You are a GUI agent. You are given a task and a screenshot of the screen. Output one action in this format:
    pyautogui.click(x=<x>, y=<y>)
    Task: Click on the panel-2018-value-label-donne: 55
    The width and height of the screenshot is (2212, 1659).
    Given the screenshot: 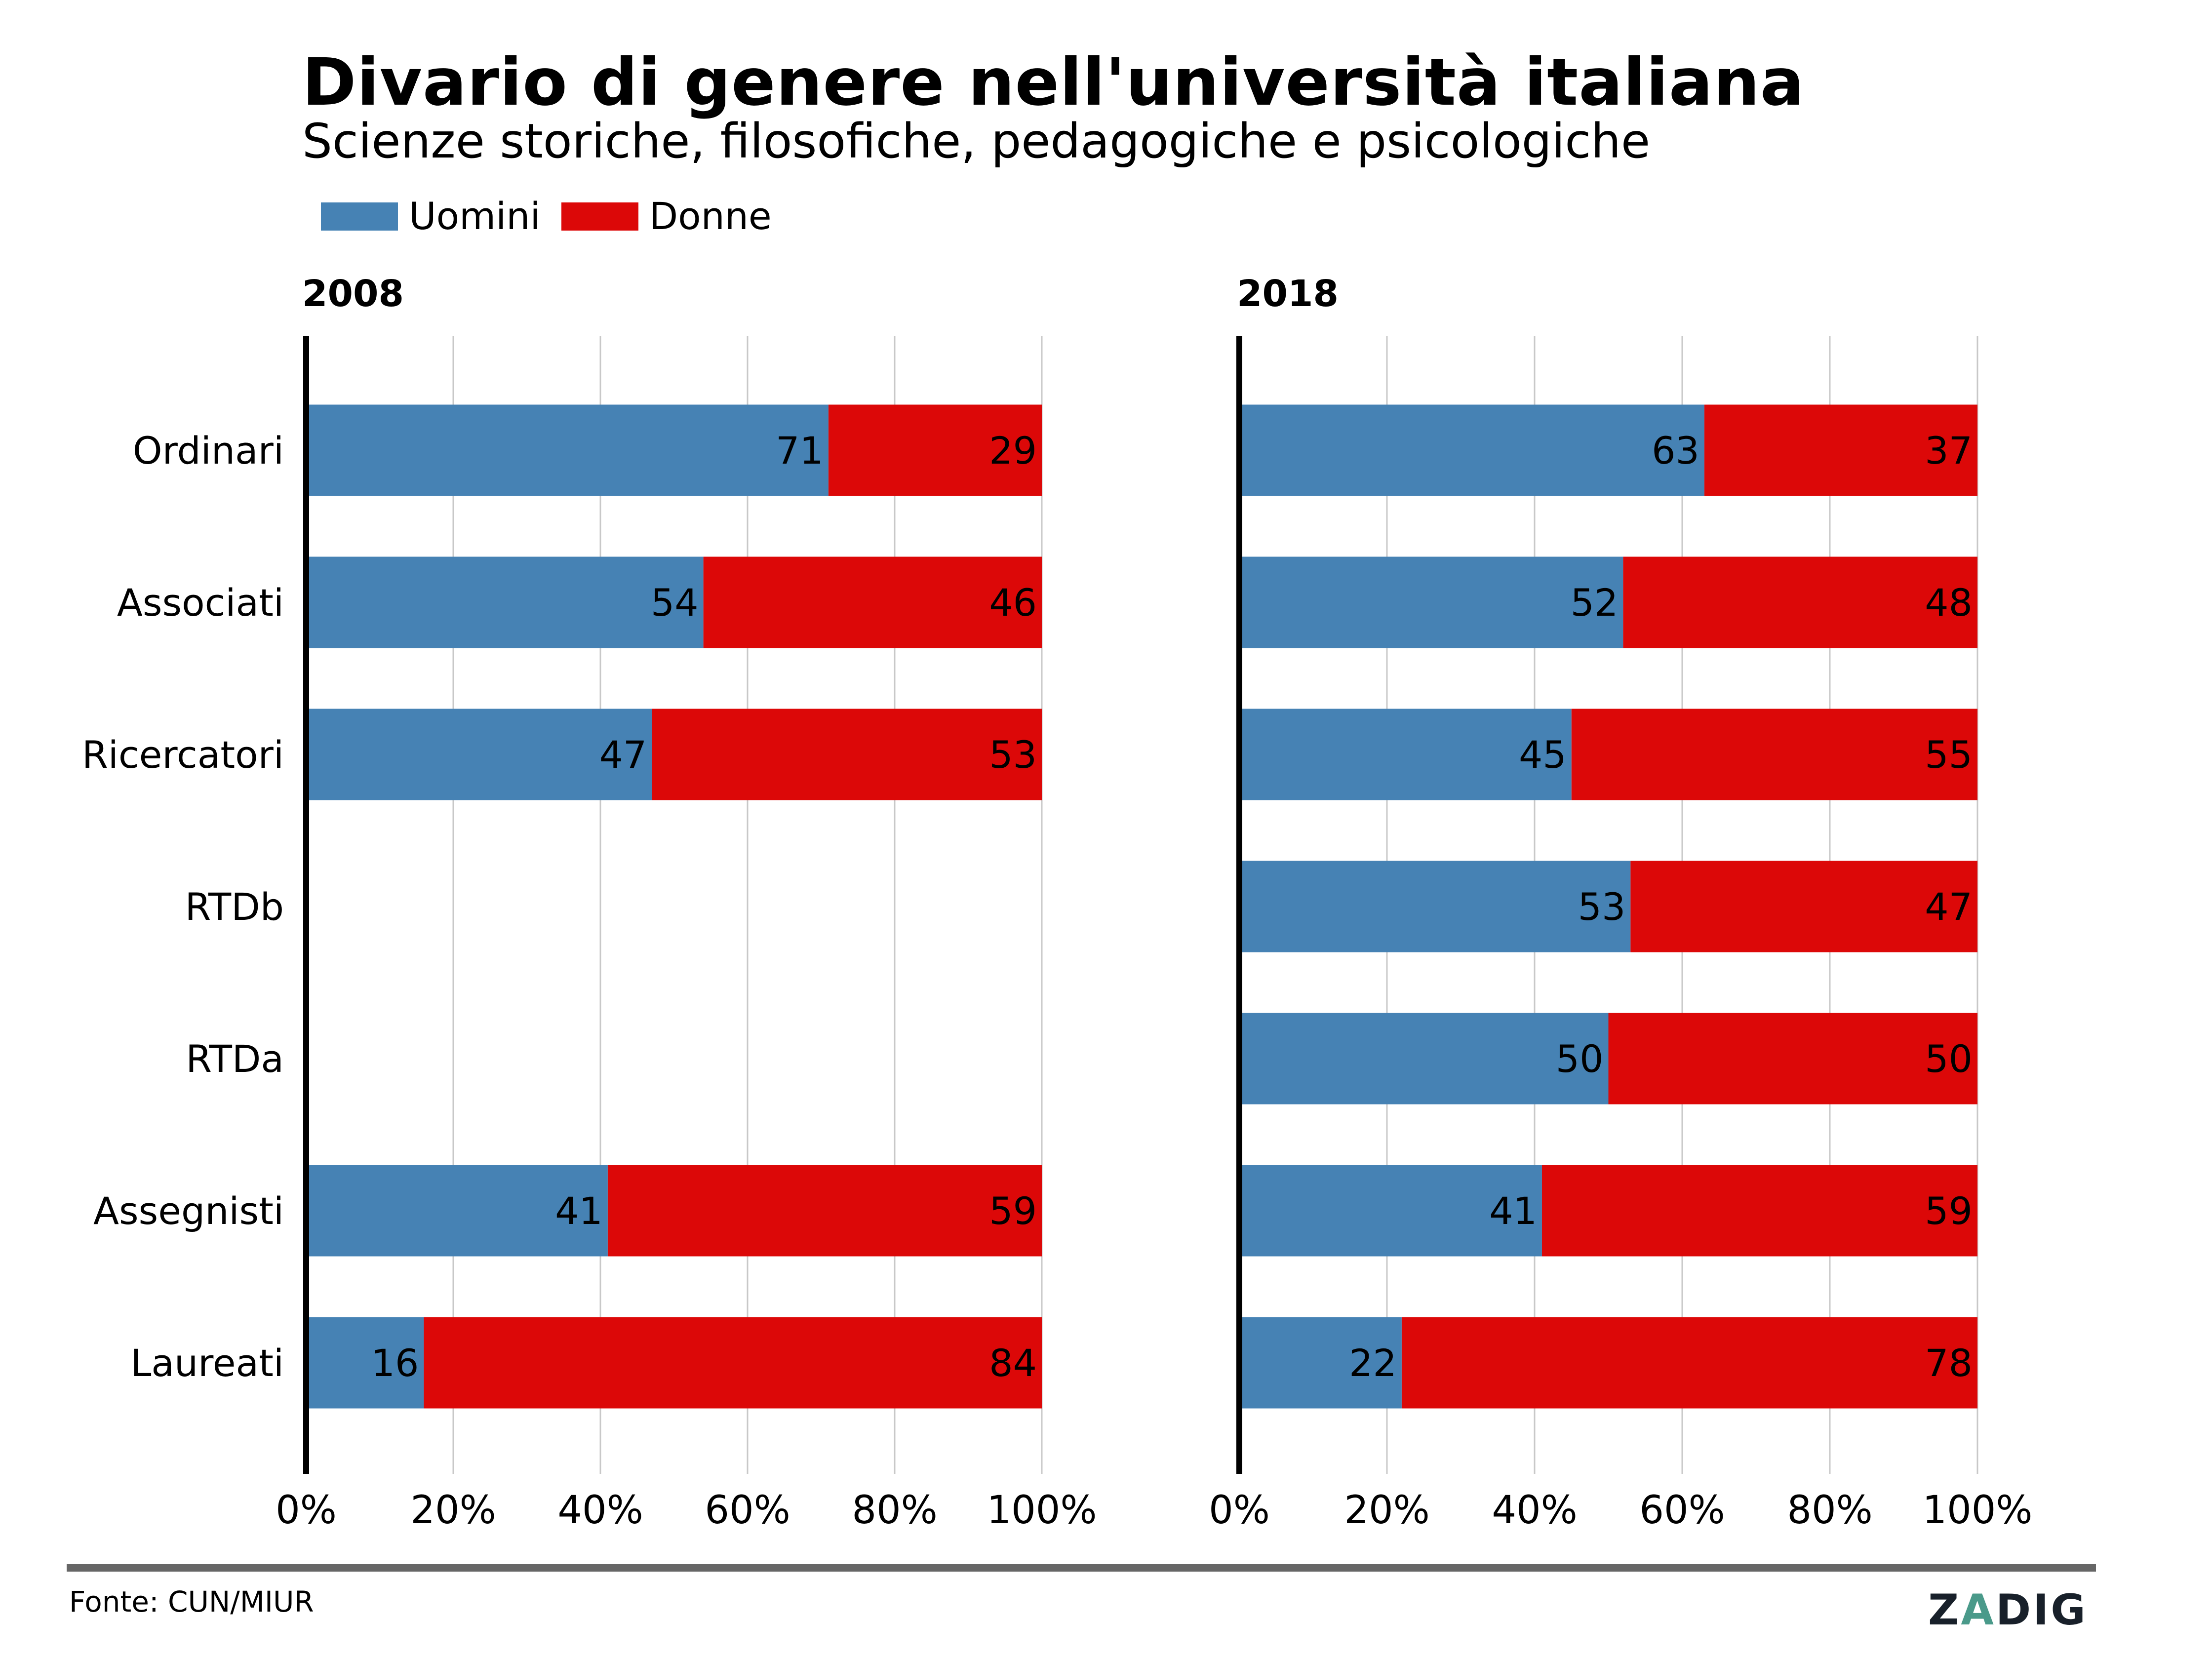 What is the action you would take?
    pyautogui.click(x=1949, y=755)
    